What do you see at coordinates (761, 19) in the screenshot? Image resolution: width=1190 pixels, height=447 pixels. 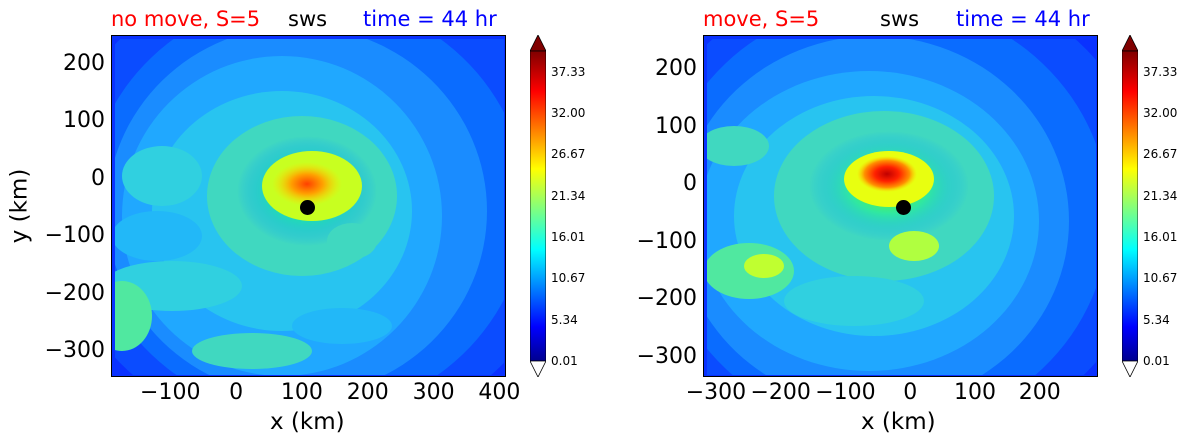 I see `chart-title-left: move, S=5` at bounding box center [761, 19].